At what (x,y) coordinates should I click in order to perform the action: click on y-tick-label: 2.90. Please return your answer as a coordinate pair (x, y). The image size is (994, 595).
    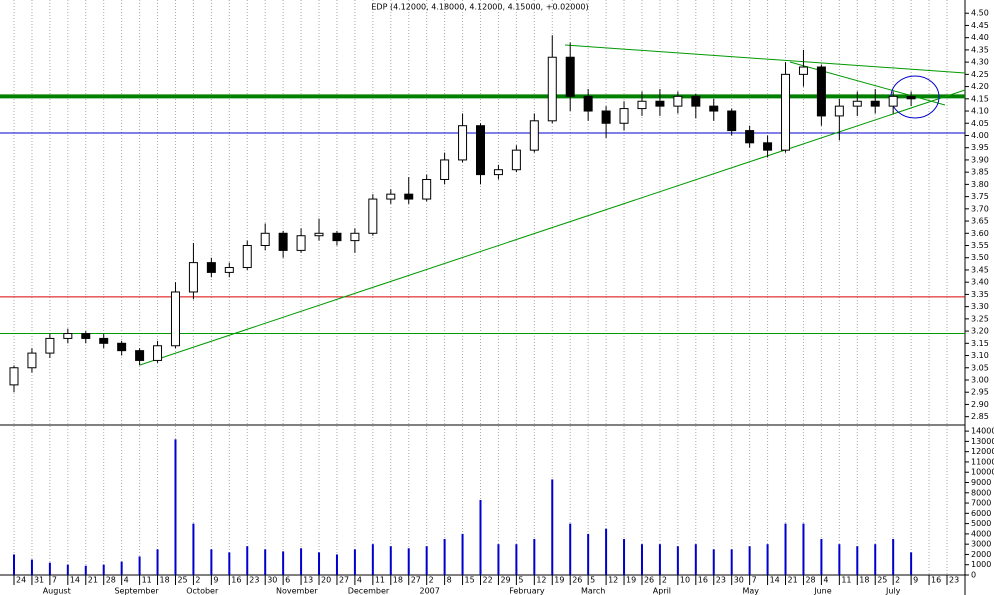
    Looking at the image, I should click on (980, 404).